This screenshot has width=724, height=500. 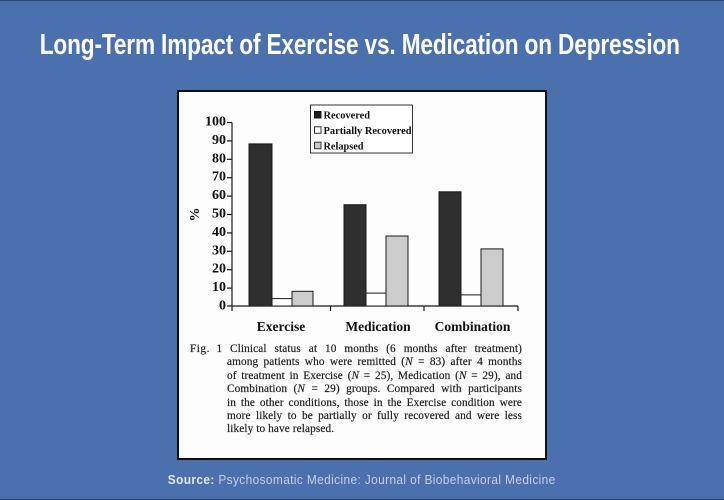 What do you see at coordinates (219, 250) in the screenshot?
I see `svg-text: 30` at bounding box center [219, 250].